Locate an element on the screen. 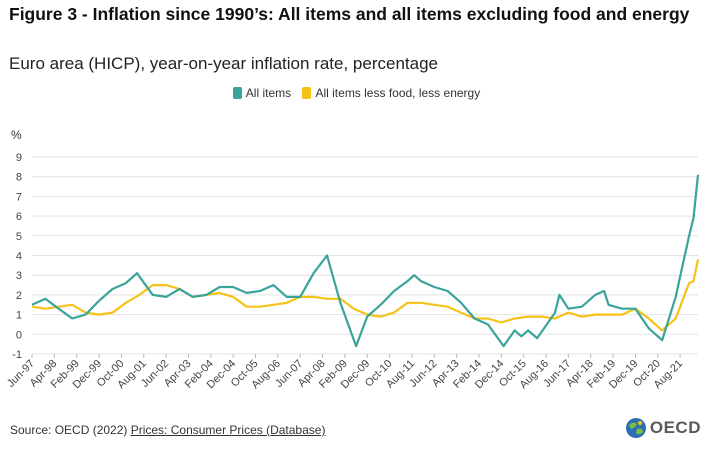  globe-icon is located at coordinates (635, 428).